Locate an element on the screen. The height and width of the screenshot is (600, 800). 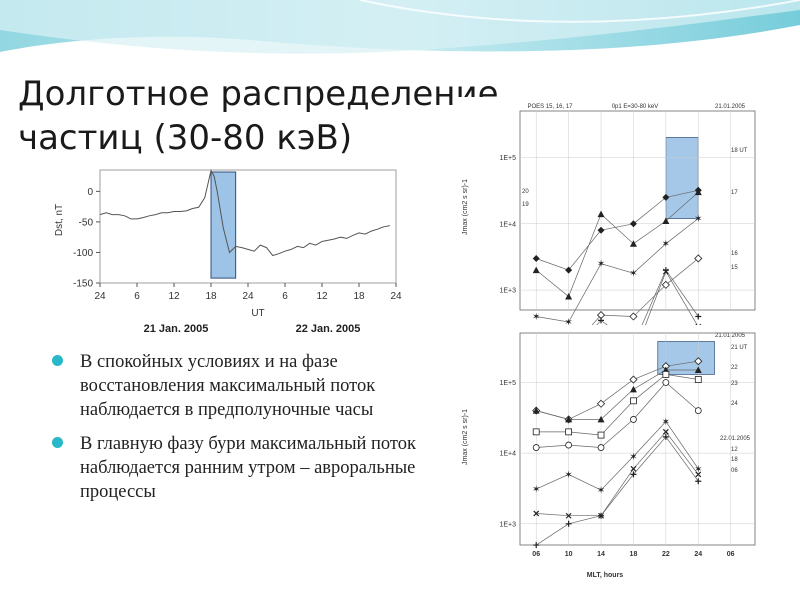
dst-xlabel: UT is located at coordinates (257, 313).